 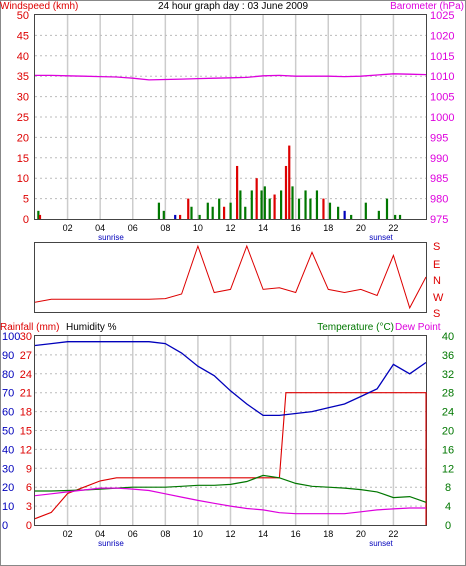 I want to click on humidity-axis-title: Humidity %, so click(x=91, y=327).